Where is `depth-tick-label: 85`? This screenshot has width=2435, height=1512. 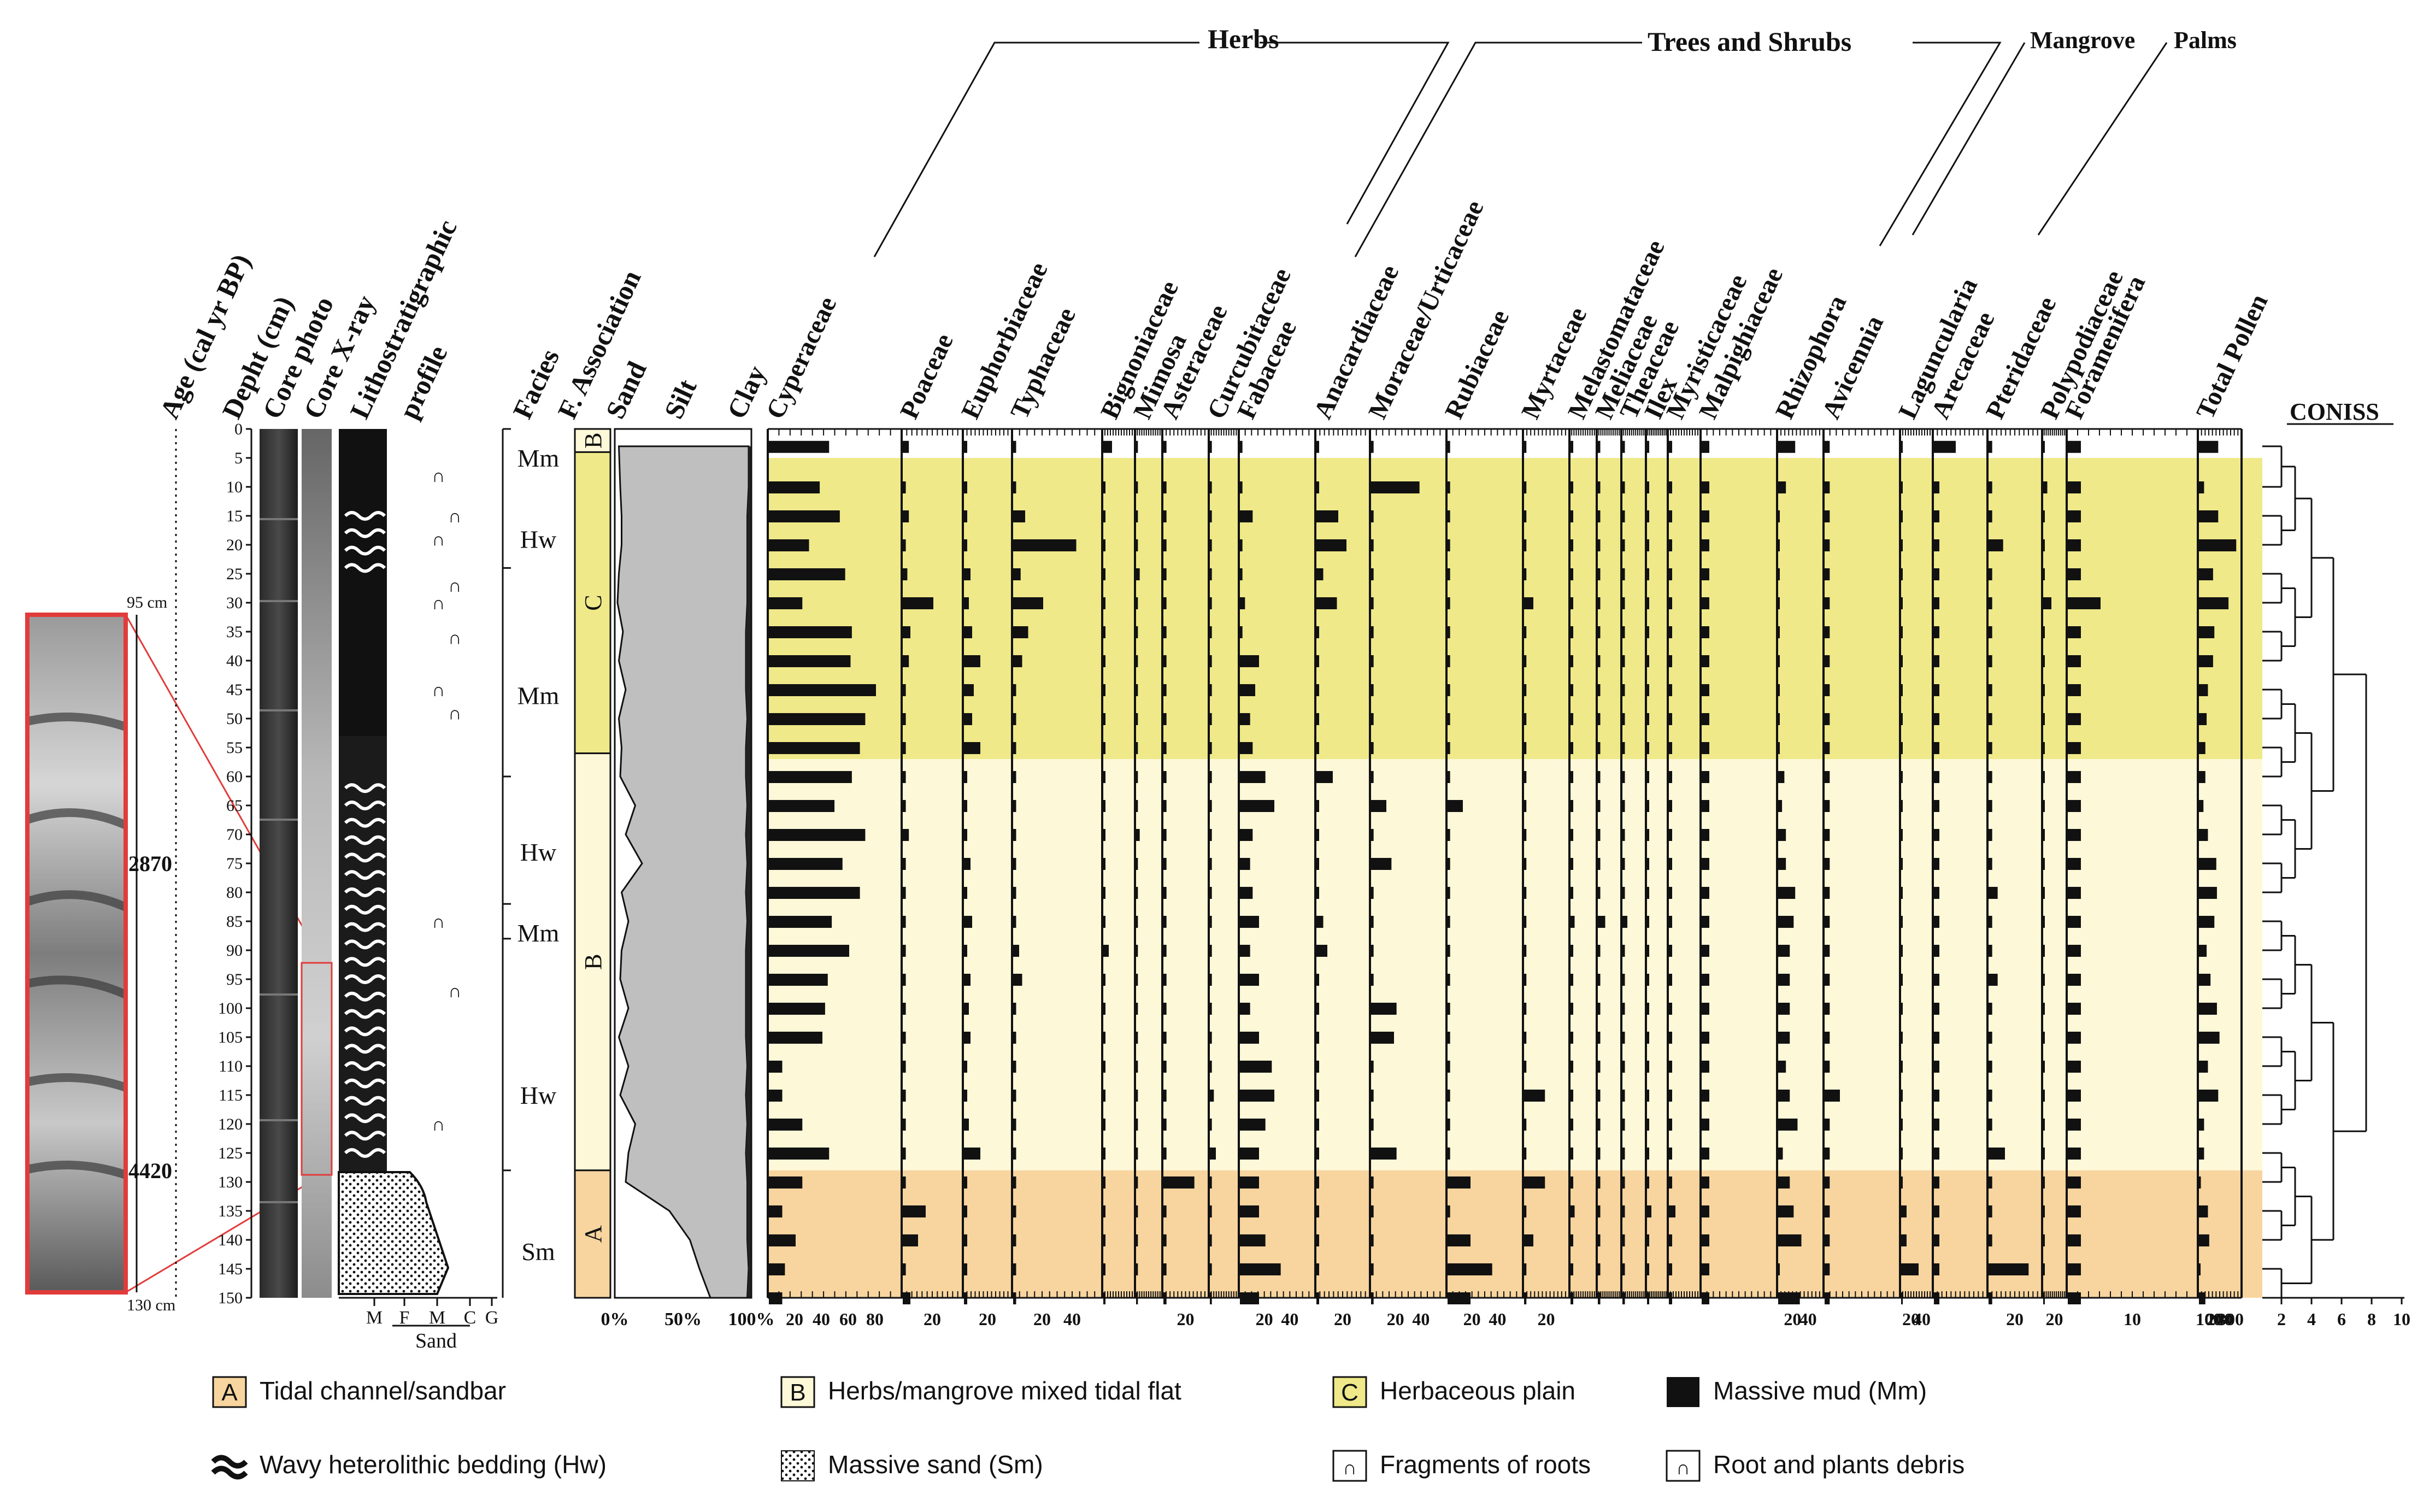
depth-tick-label: 85 is located at coordinates (234, 922).